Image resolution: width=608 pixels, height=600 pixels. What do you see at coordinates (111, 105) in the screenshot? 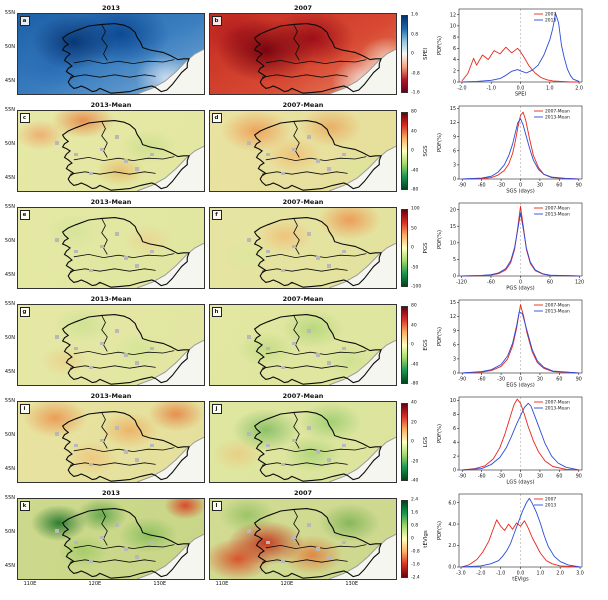
I see `map-title: 2013-Mean` at bounding box center [111, 105].